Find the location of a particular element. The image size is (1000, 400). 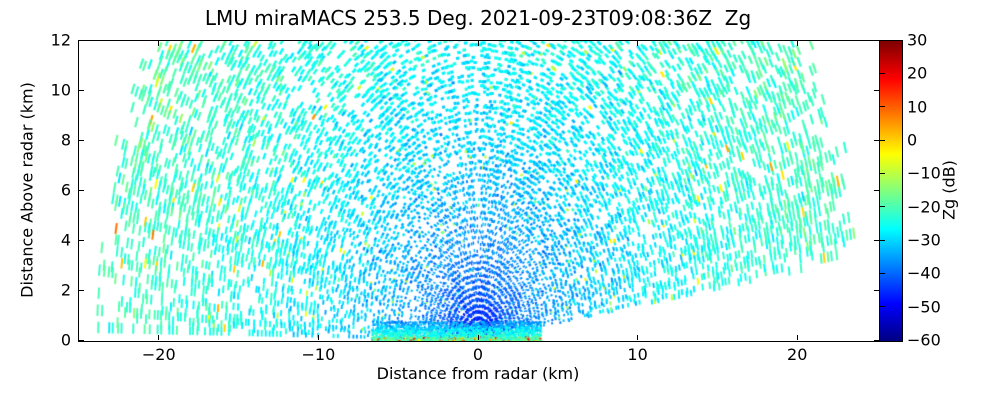

colorbar-tick-label: 20 is located at coordinates (917, 73).